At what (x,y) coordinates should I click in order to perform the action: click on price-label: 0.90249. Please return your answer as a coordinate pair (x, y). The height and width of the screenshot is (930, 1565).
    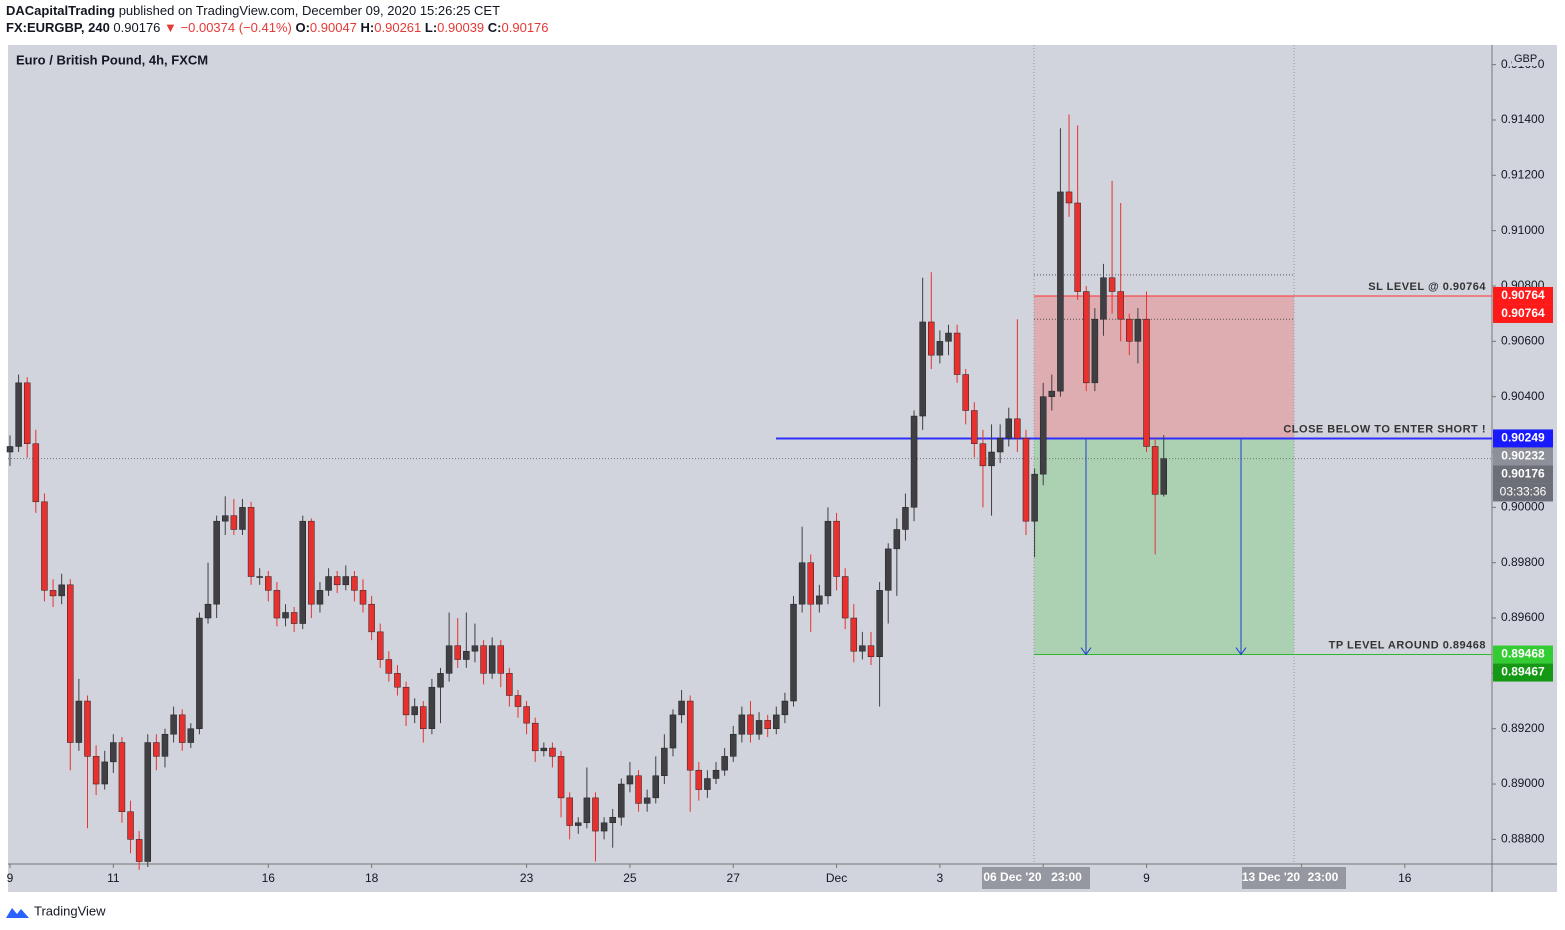
    Looking at the image, I should click on (1523, 438).